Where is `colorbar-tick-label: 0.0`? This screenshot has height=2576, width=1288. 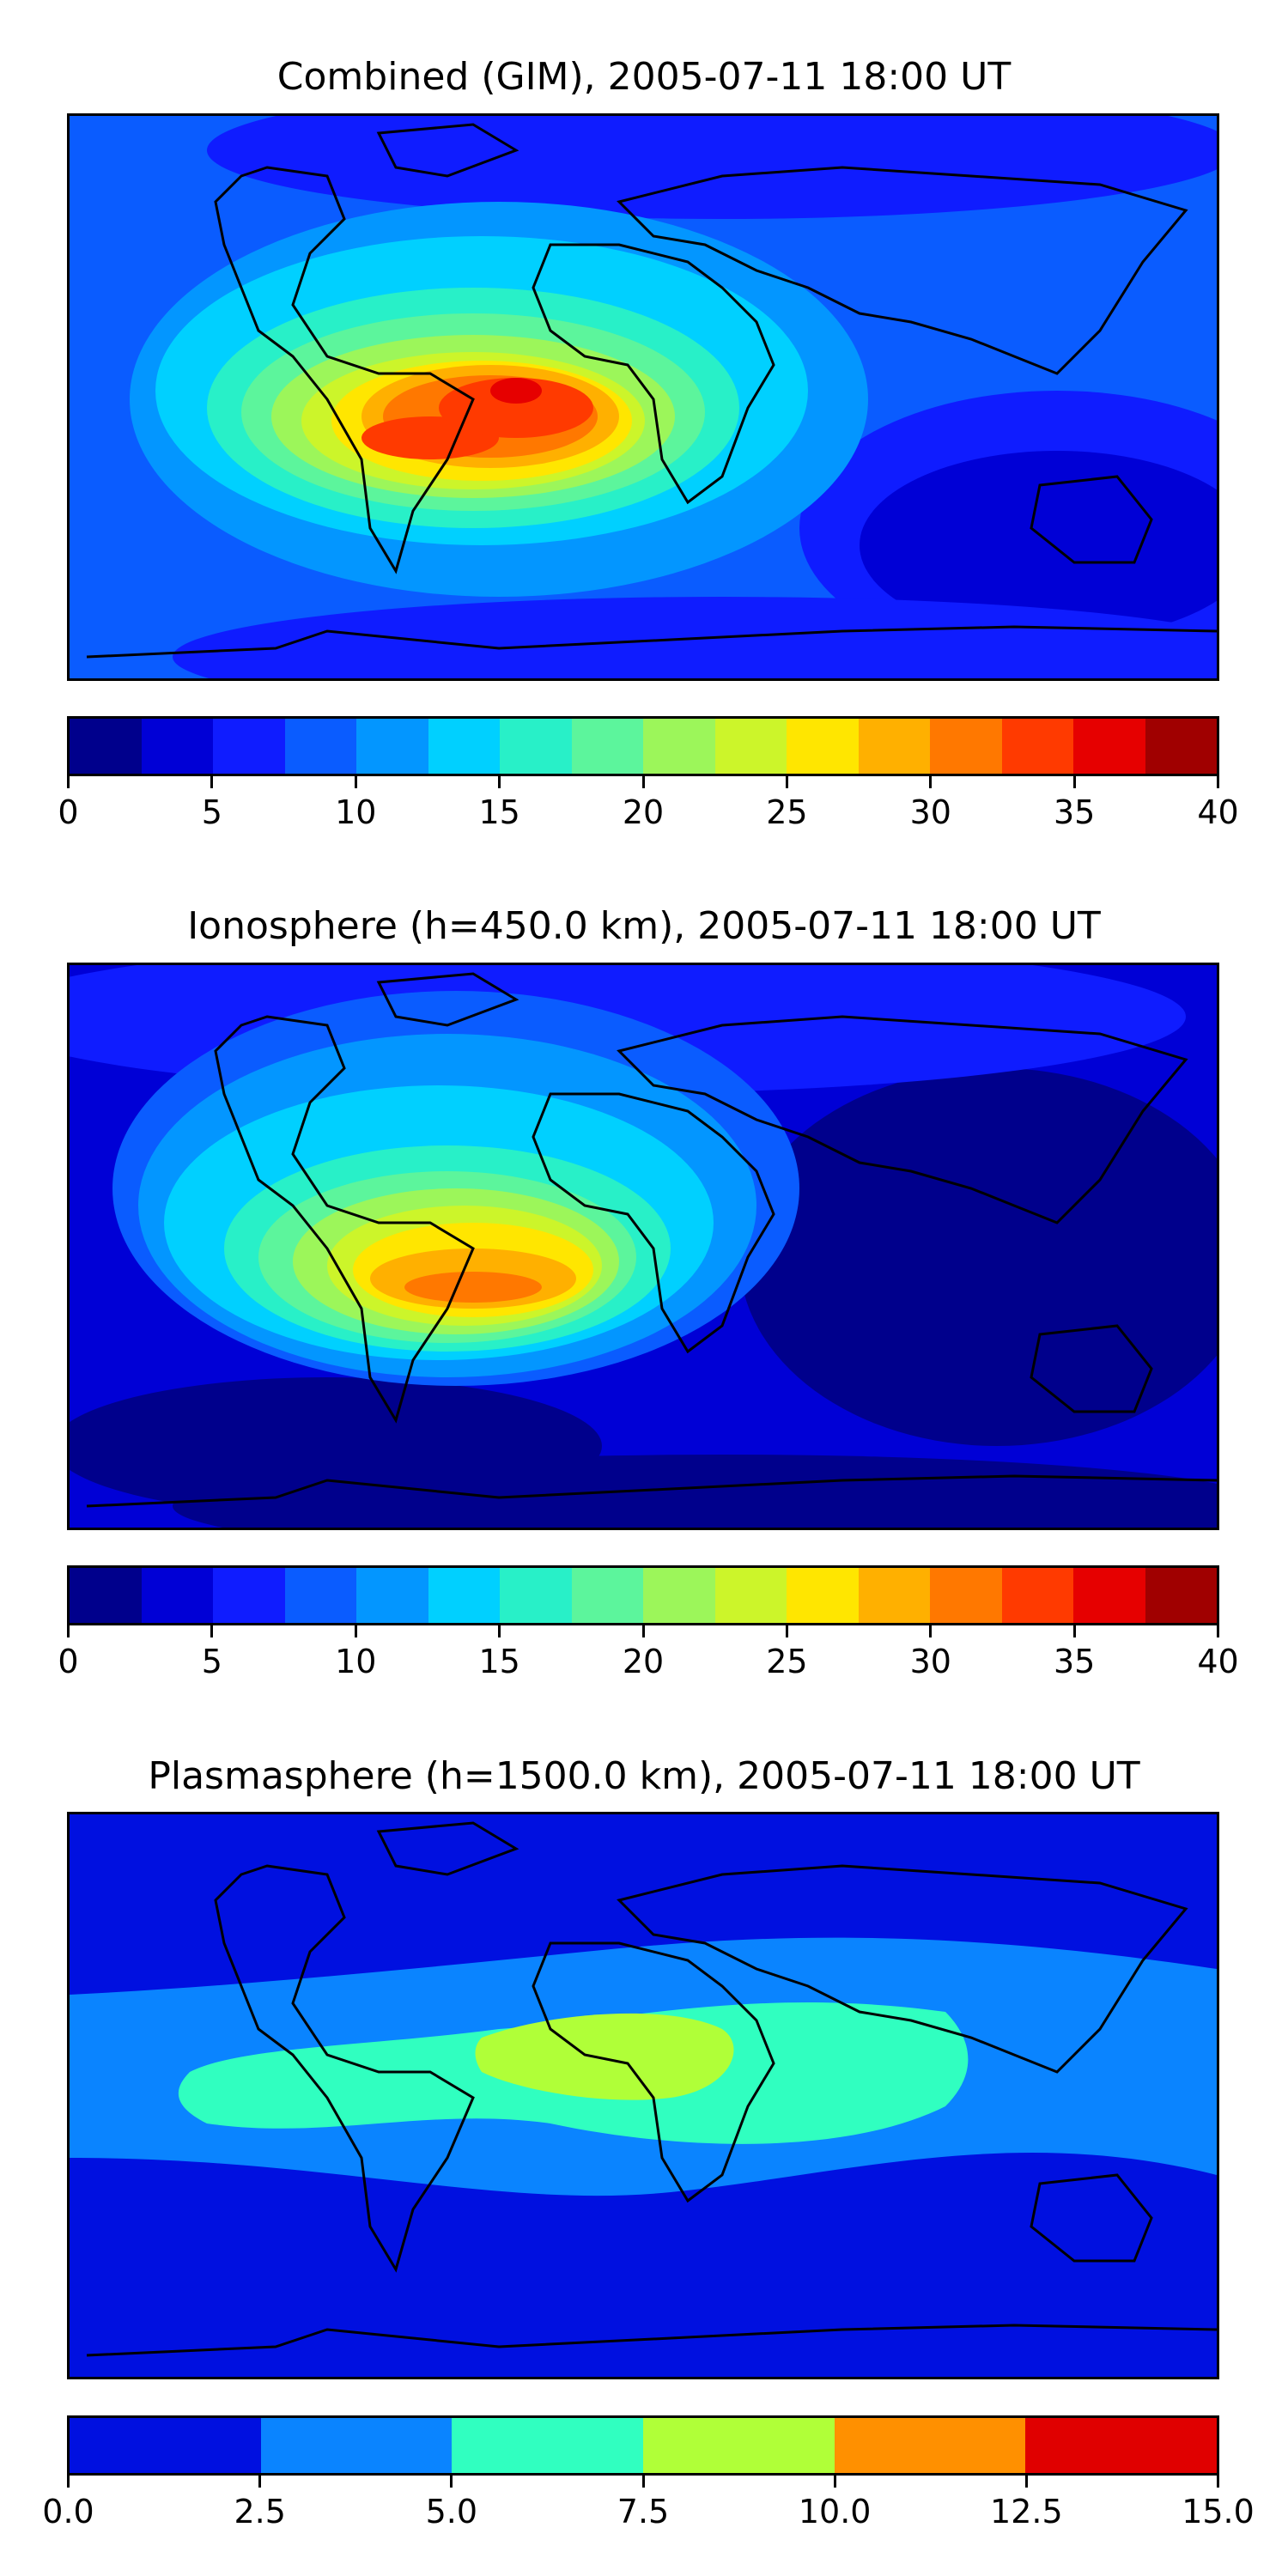
colorbar-tick-label: 0.0 is located at coordinates (68, 2511).